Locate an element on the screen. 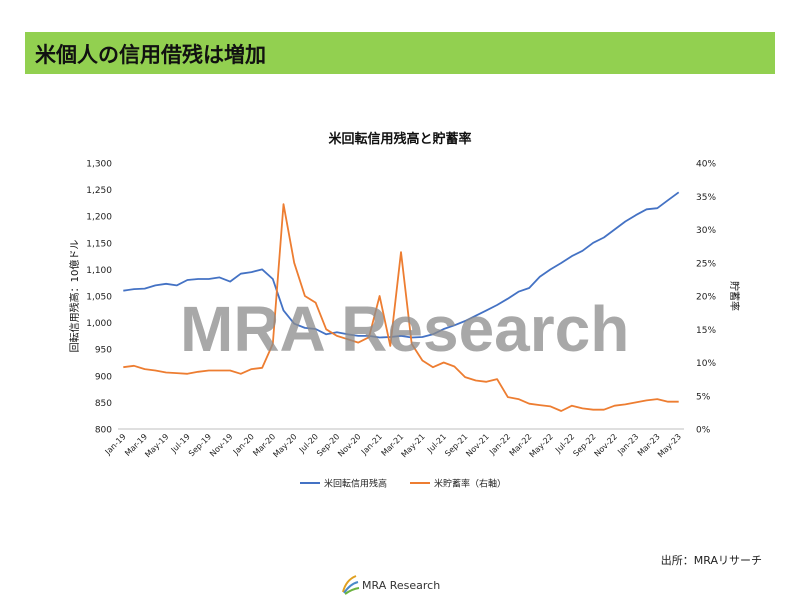 Image resolution: width=800 pixels, height=600 pixels. y-tick-label: 1,300 is located at coordinates (99, 165).